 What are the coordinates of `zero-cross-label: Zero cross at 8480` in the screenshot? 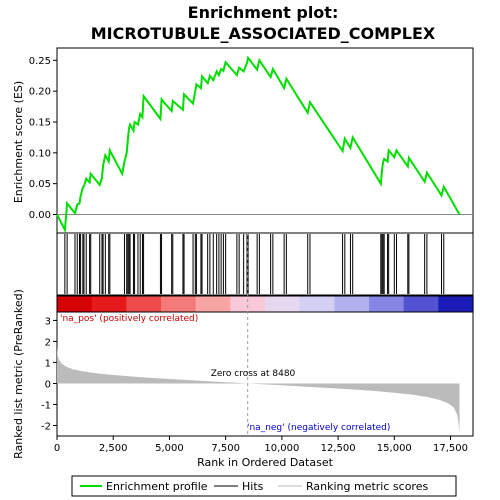 It's located at (253, 374).